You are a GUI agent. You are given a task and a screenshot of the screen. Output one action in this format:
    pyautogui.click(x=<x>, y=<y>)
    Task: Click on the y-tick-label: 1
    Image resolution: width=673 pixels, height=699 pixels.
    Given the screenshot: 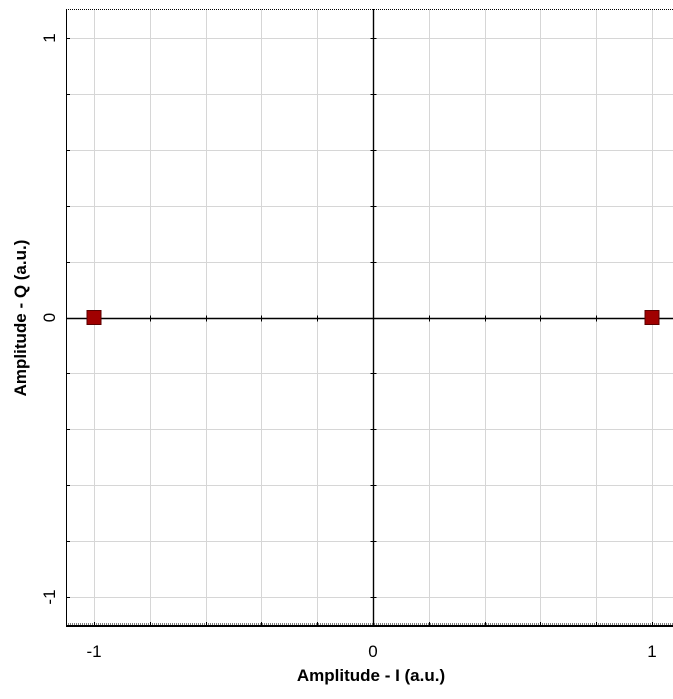 What is the action you would take?
    pyautogui.click(x=49, y=37)
    